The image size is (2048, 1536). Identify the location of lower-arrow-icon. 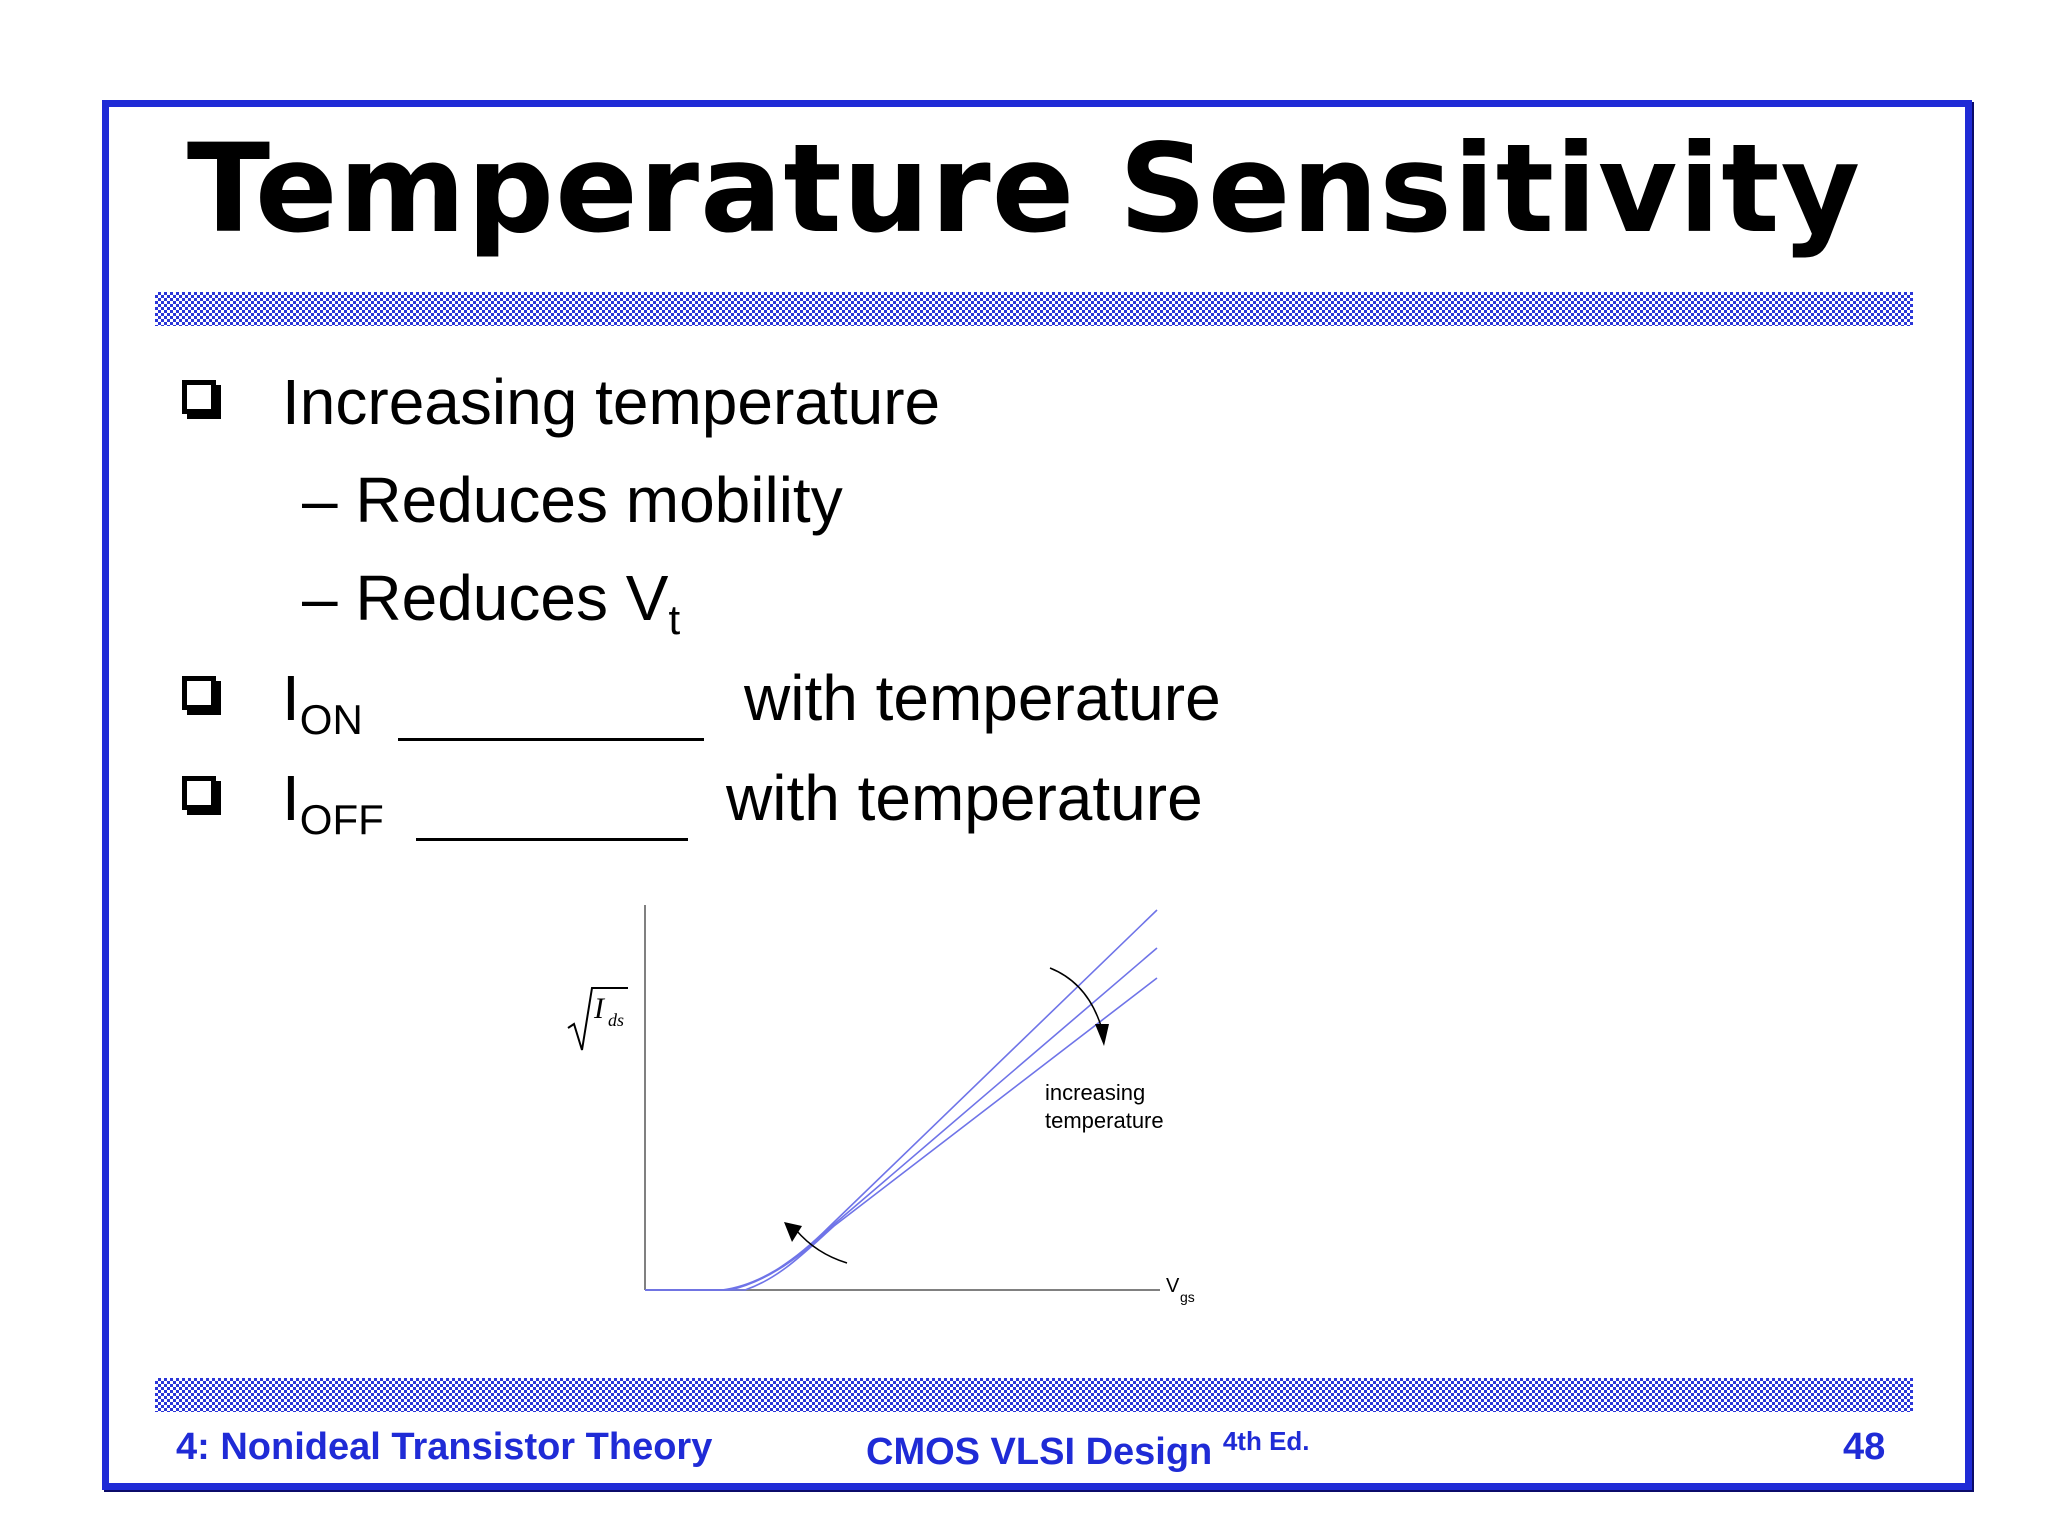
(793, 1232).